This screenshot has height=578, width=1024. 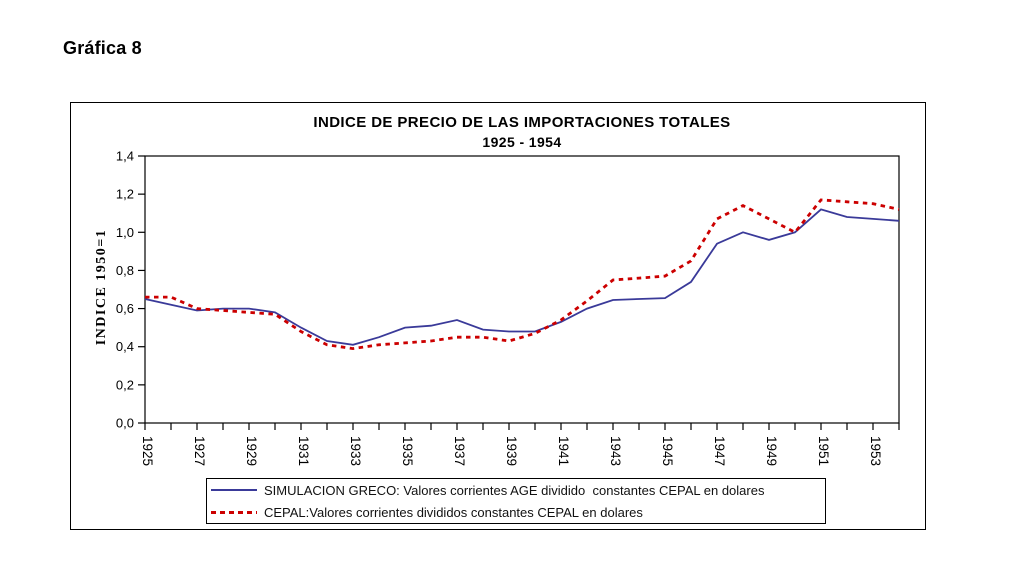 What do you see at coordinates (875, 451) in the screenshot?
I see `x-tick-label: 1953` at bounding box center [875, 451].